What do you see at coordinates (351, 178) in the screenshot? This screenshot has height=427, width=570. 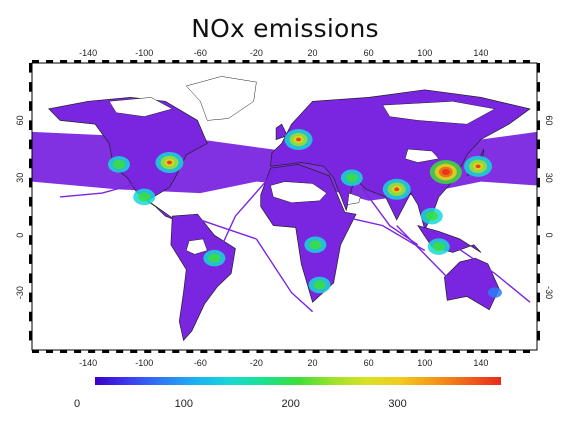 I see `hotspot-middle-east` at bounding box center [351, 178].